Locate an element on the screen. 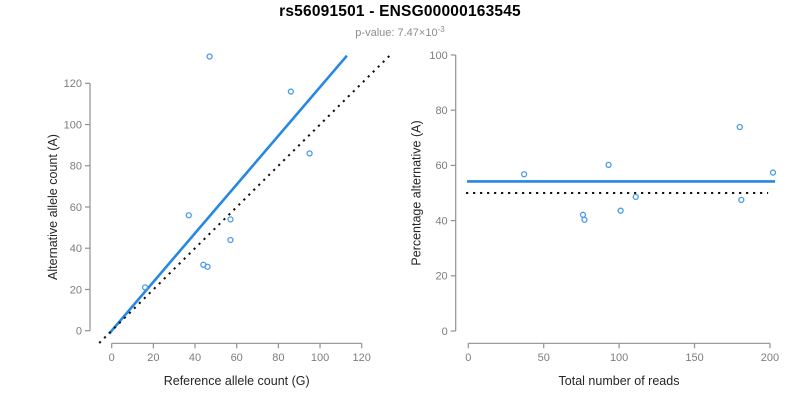  page-title: rs56091501 - ENSG00000163545 is located at coordinates (400, 11).